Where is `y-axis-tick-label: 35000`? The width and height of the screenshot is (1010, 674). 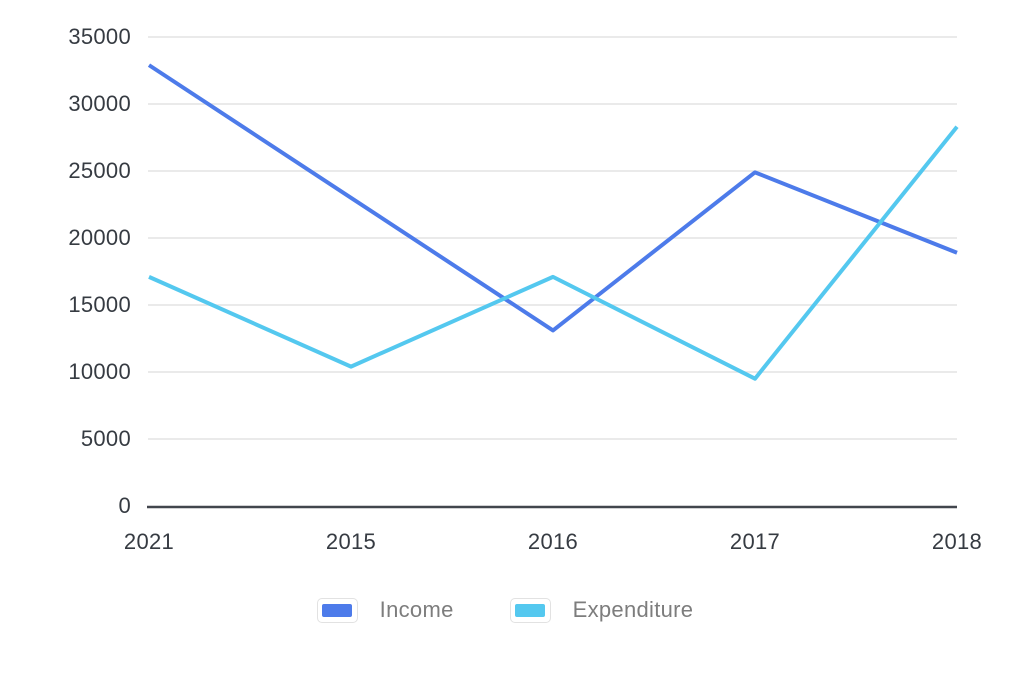
y-axis-tick-label: 35000 is located at coordinates (99, 36).